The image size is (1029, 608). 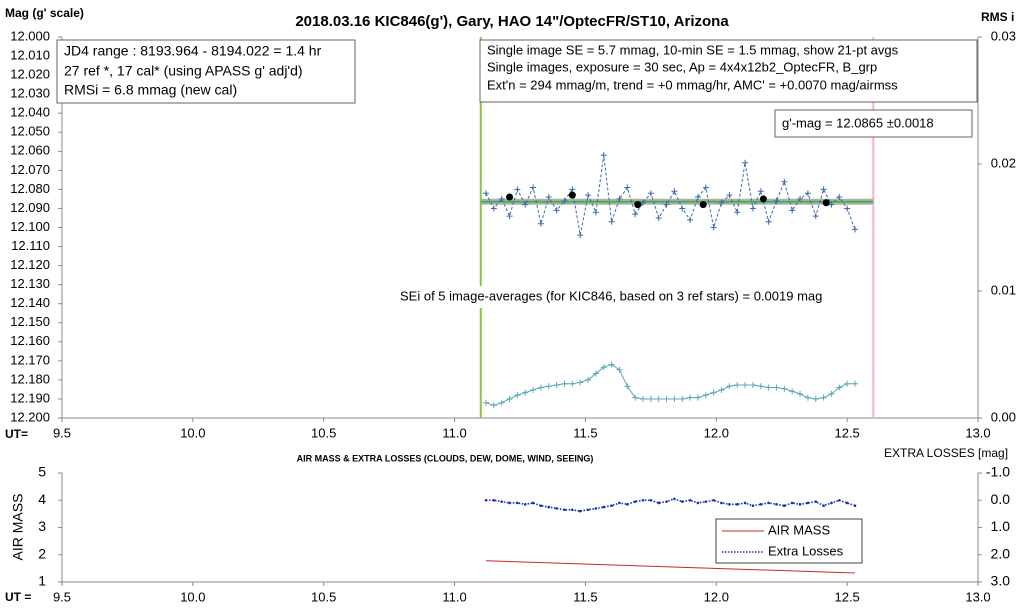 I want to click on y-tick-label: 12.100, so click(x=30, y=226).